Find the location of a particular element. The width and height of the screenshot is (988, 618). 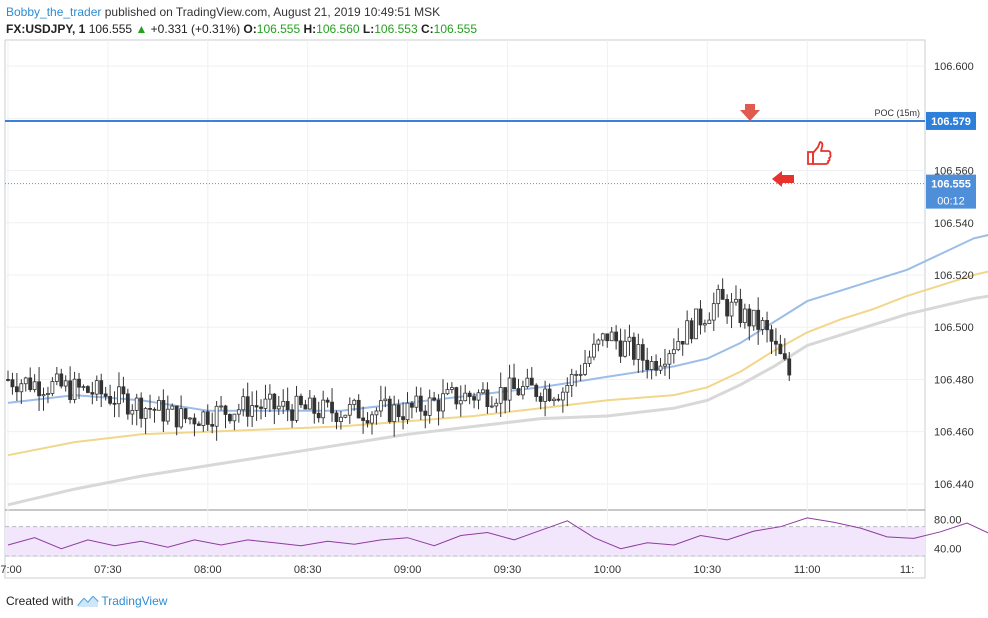

down-arrow-icon is located at coordinates (750, 112).